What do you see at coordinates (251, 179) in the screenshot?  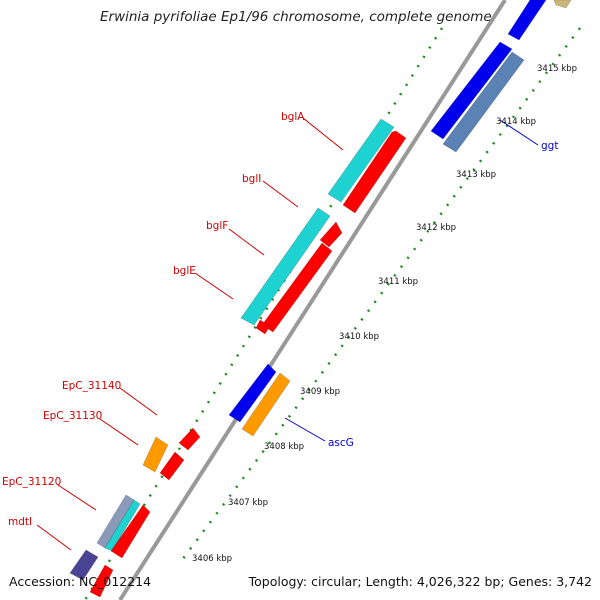 I see `gene-label-bglI: bglI` at bounding box center [251, 179].